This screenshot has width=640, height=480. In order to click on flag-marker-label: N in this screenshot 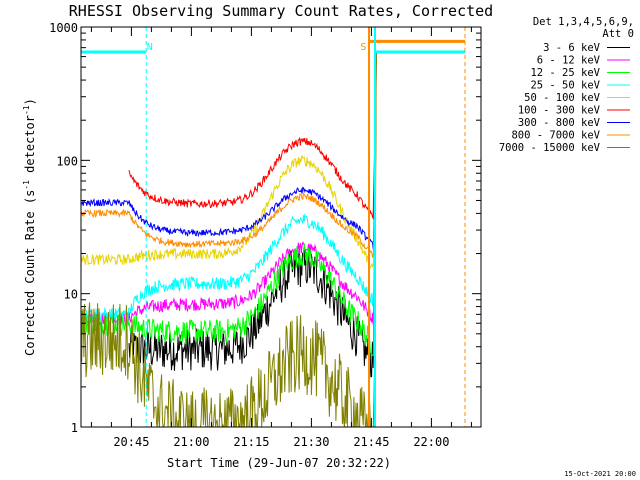, I will do `click(150, 47)`.